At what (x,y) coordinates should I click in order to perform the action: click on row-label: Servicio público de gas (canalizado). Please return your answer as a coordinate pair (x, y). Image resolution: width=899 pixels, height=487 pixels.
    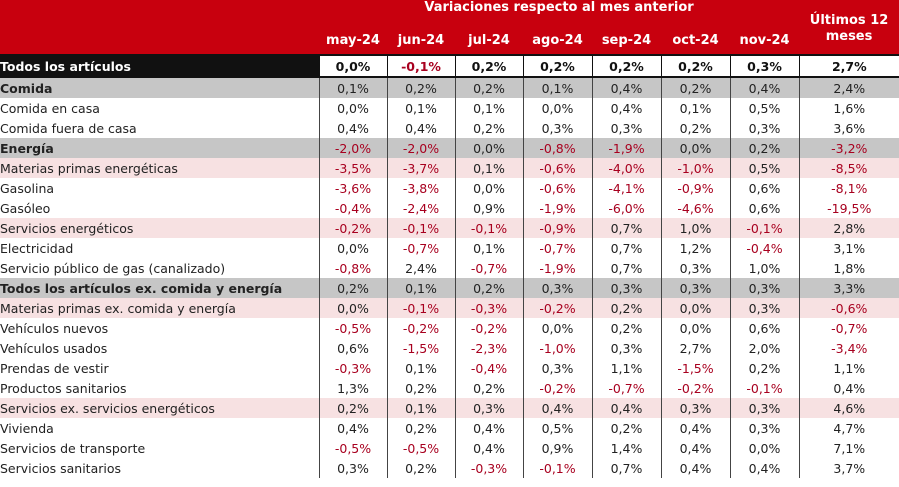
    Looking at the image, I should click on (159, 268).